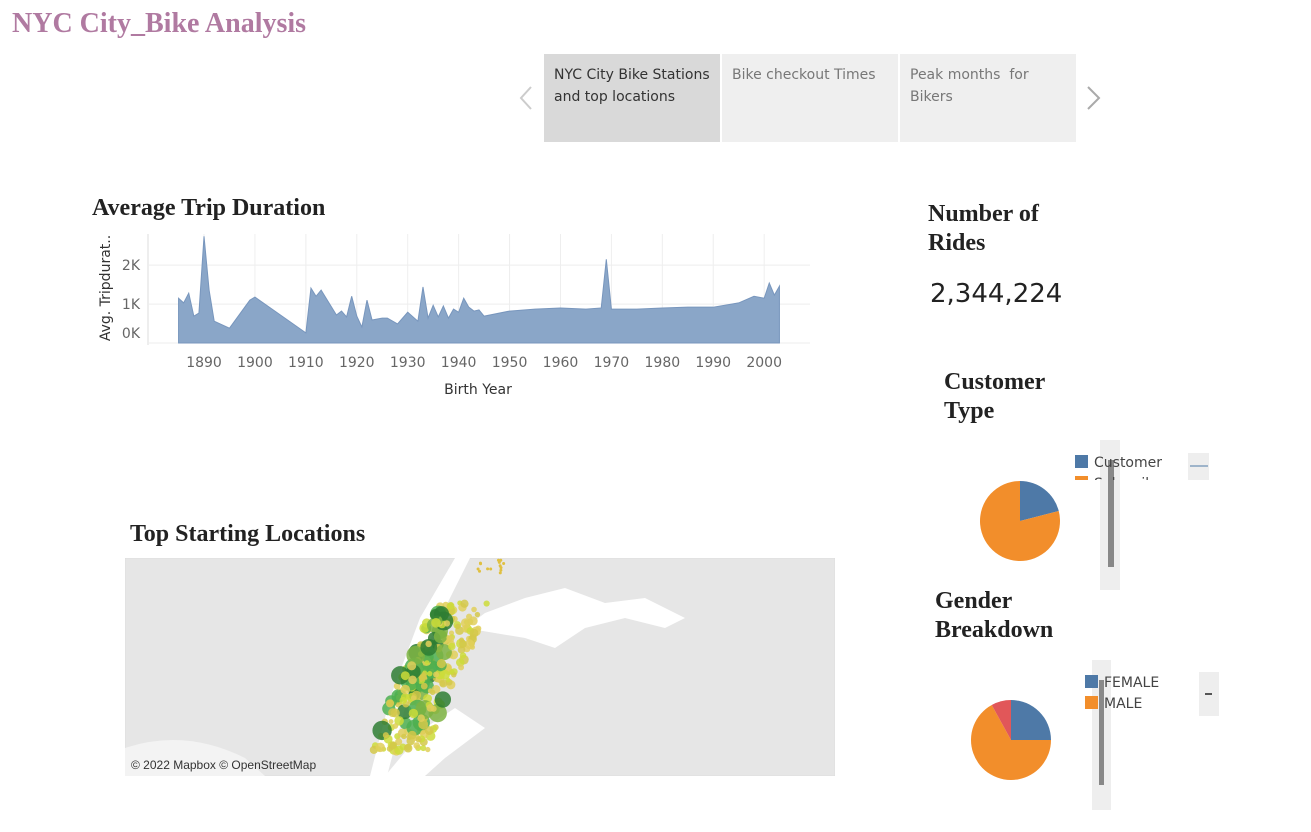 This screenshot has height=832, width=1311. Describe the element at coordinates (131, 334) in the screenshot. I see `y-tick-label: 0K` at that location.